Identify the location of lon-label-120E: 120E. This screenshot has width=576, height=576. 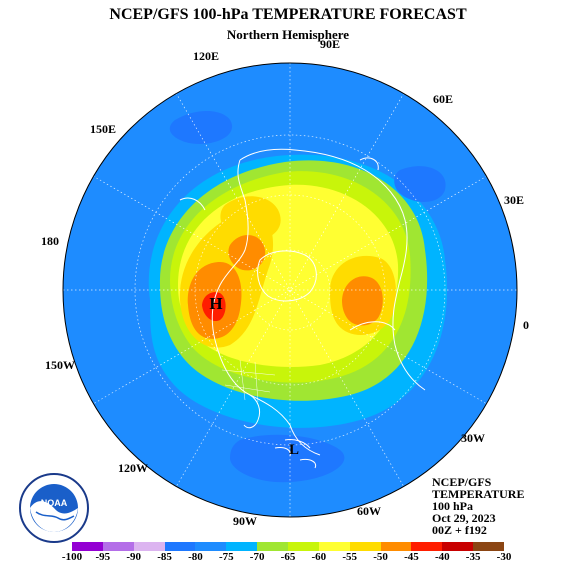
(206, 56).